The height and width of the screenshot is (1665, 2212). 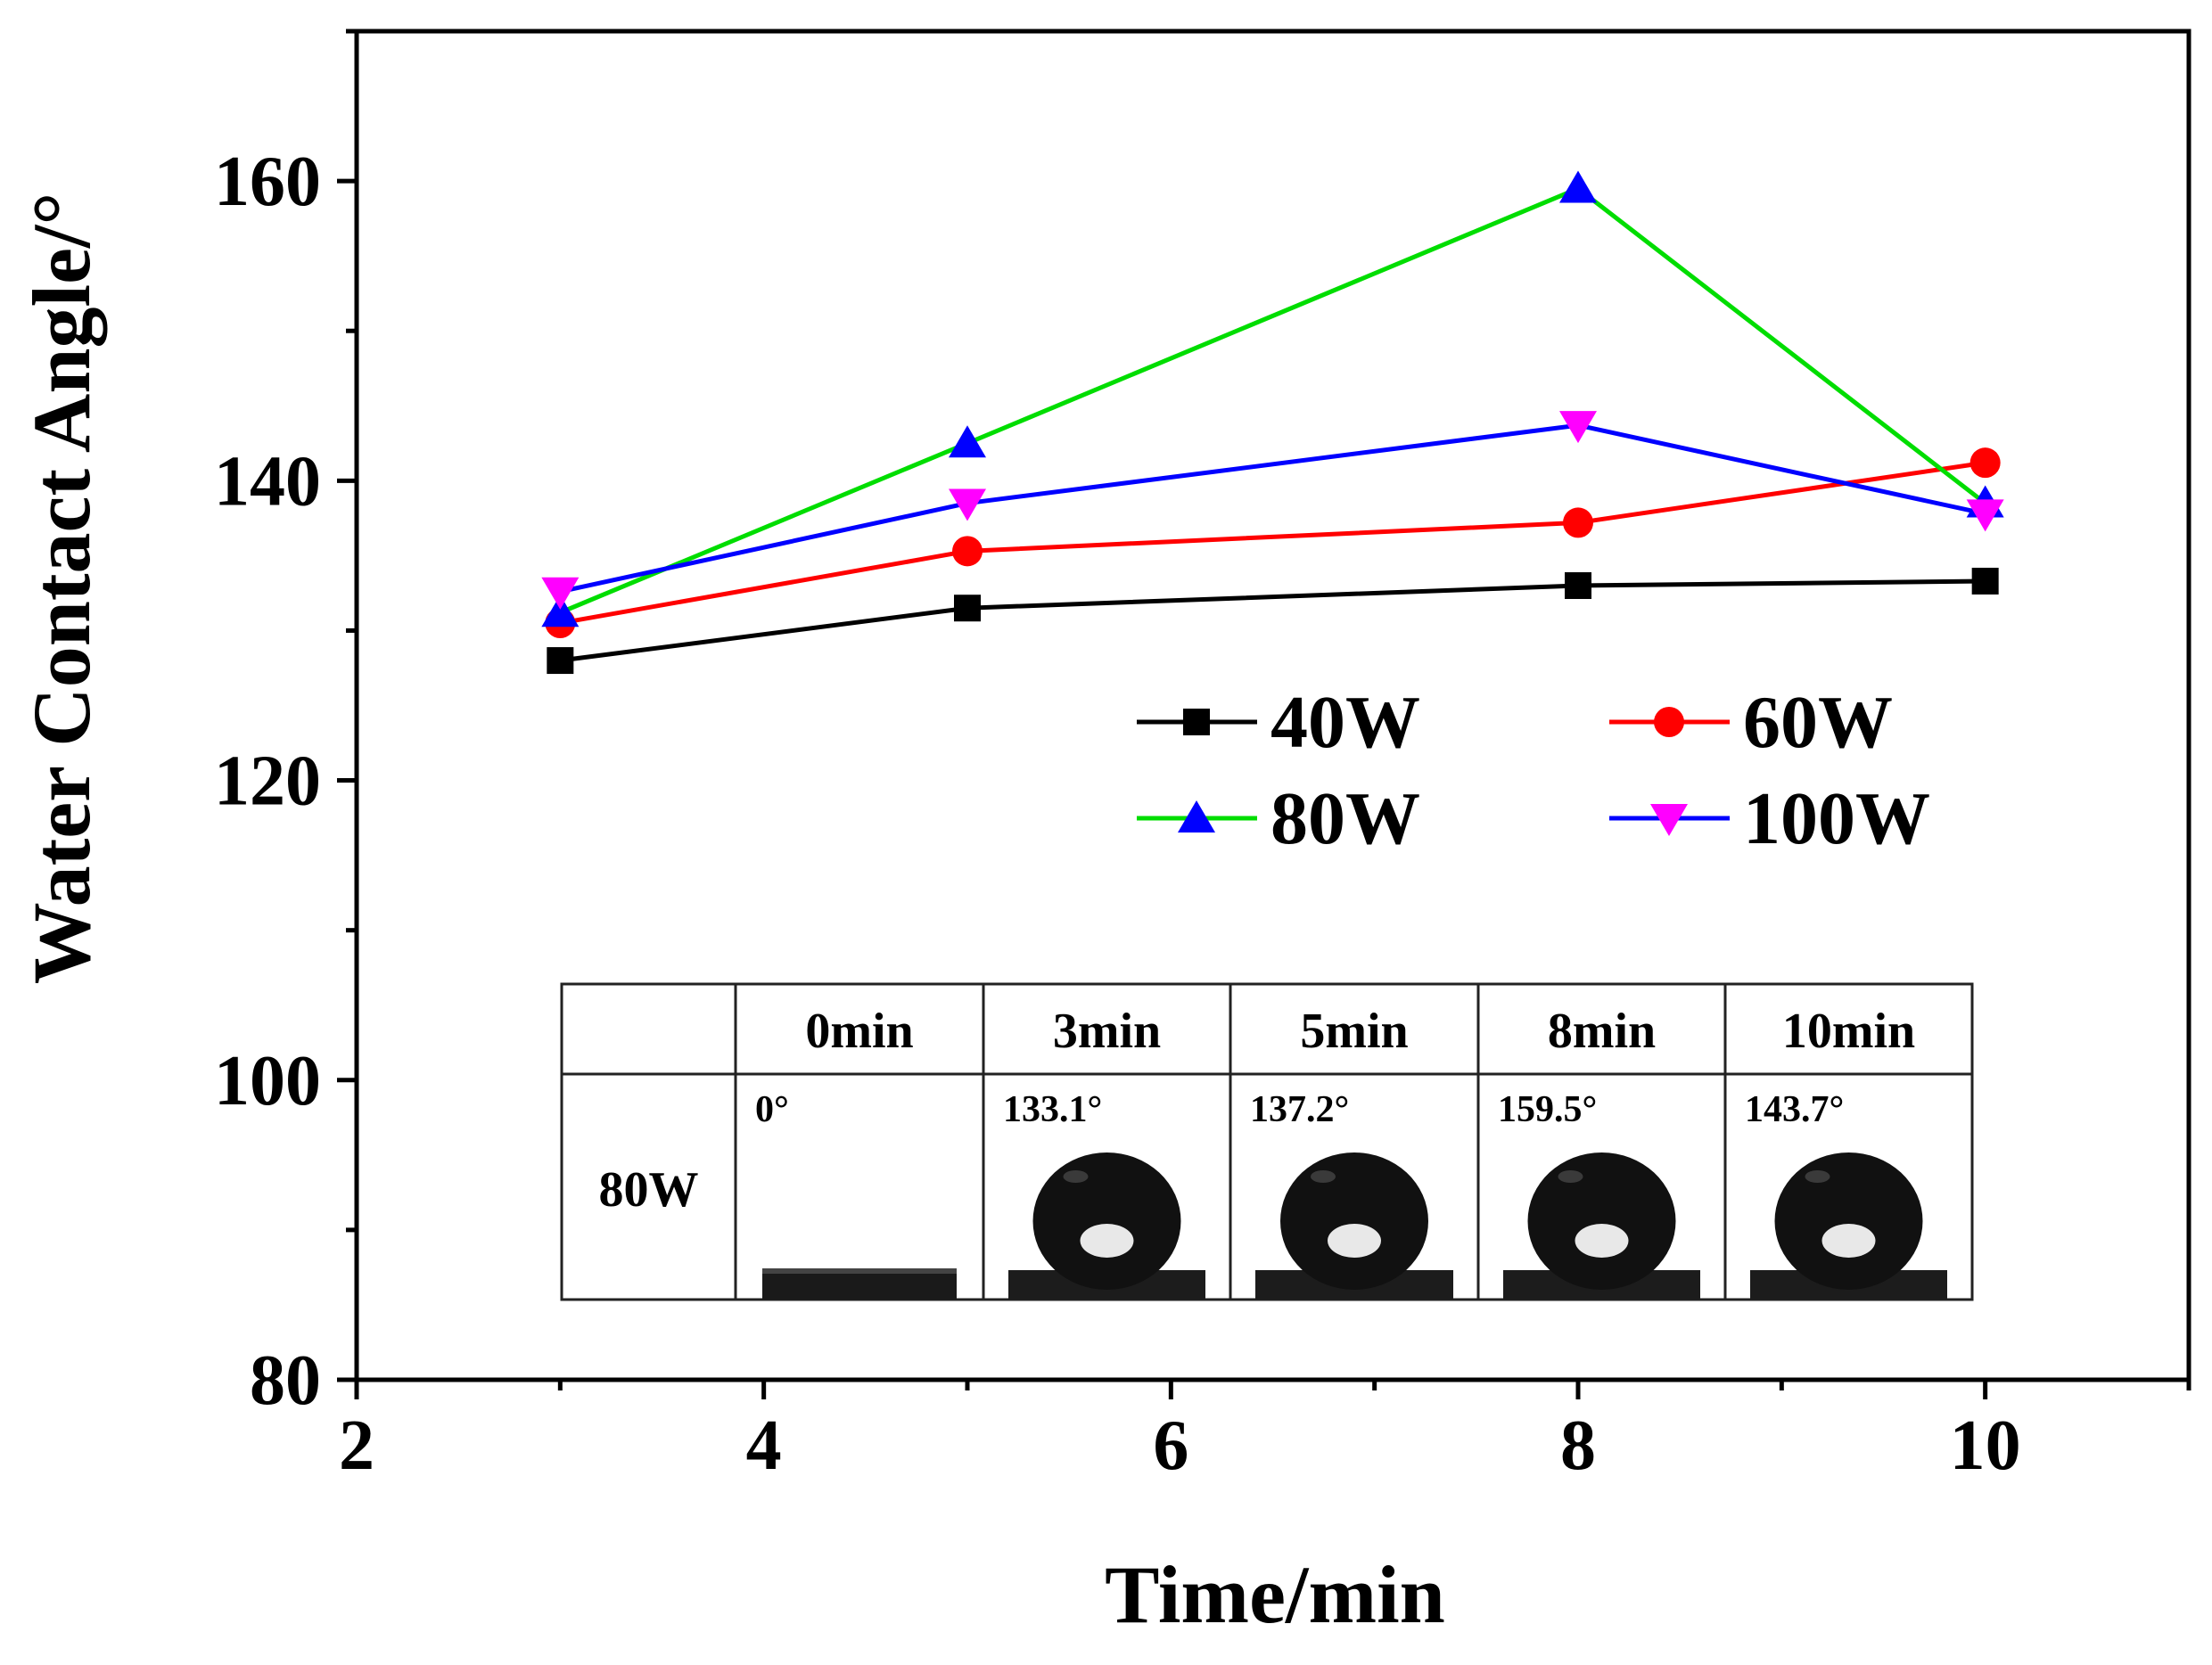 I want to click on inset-frame, so click(x=1267, y=1141).